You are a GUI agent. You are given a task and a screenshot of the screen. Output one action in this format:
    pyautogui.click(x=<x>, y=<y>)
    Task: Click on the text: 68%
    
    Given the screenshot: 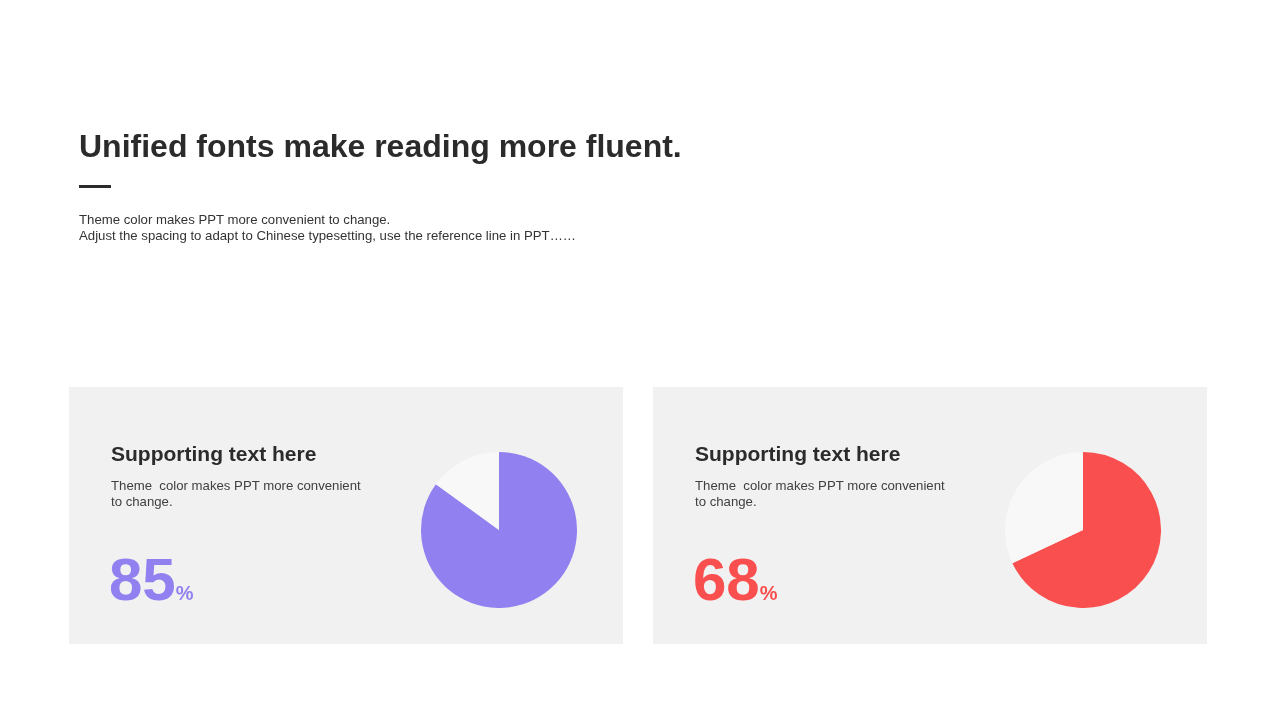 What is the action you would take?
    pyautogui.click(x=735, y=579)
    